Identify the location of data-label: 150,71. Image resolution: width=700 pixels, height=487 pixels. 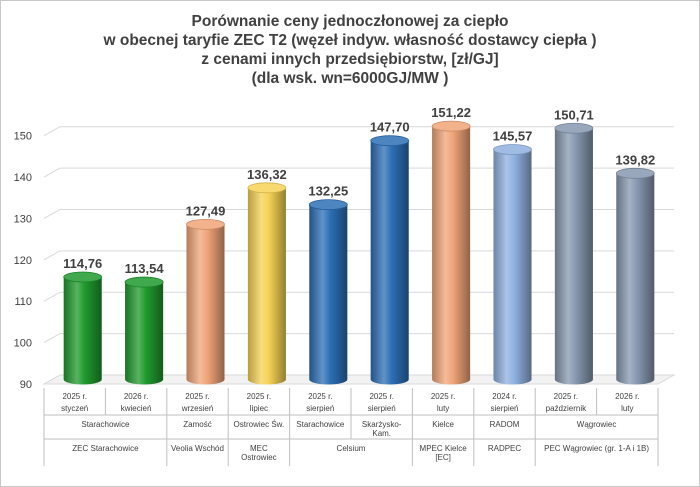
(574, 114).